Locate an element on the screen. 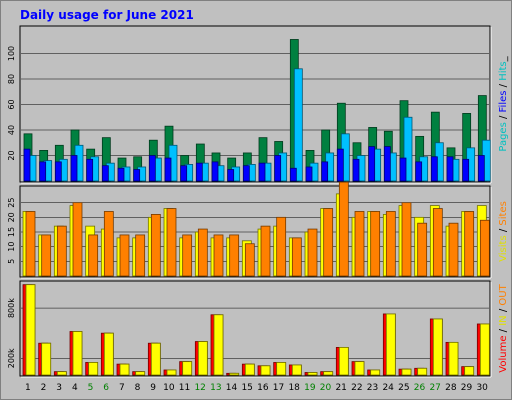  legend-text: Files is located at coordinates (503, 102).